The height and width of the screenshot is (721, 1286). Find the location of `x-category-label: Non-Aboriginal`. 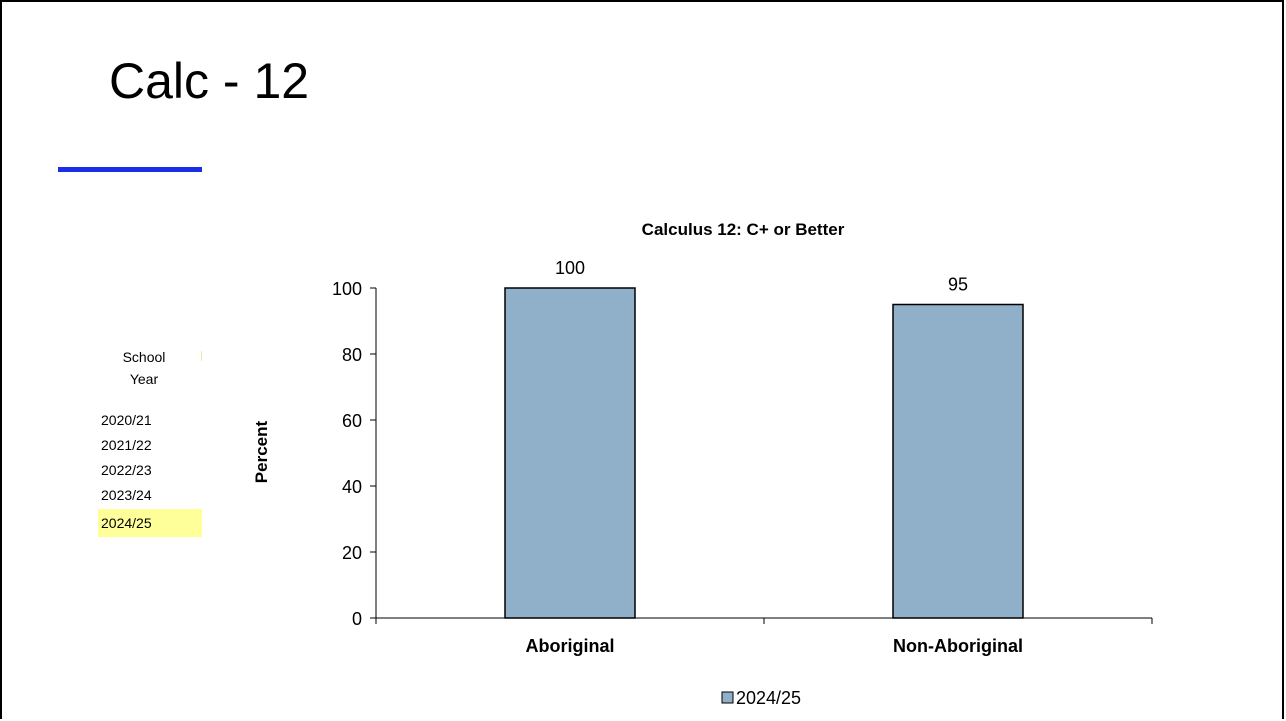

x-category-label: Non-Aboriginal is located at coordinates (958, 646).